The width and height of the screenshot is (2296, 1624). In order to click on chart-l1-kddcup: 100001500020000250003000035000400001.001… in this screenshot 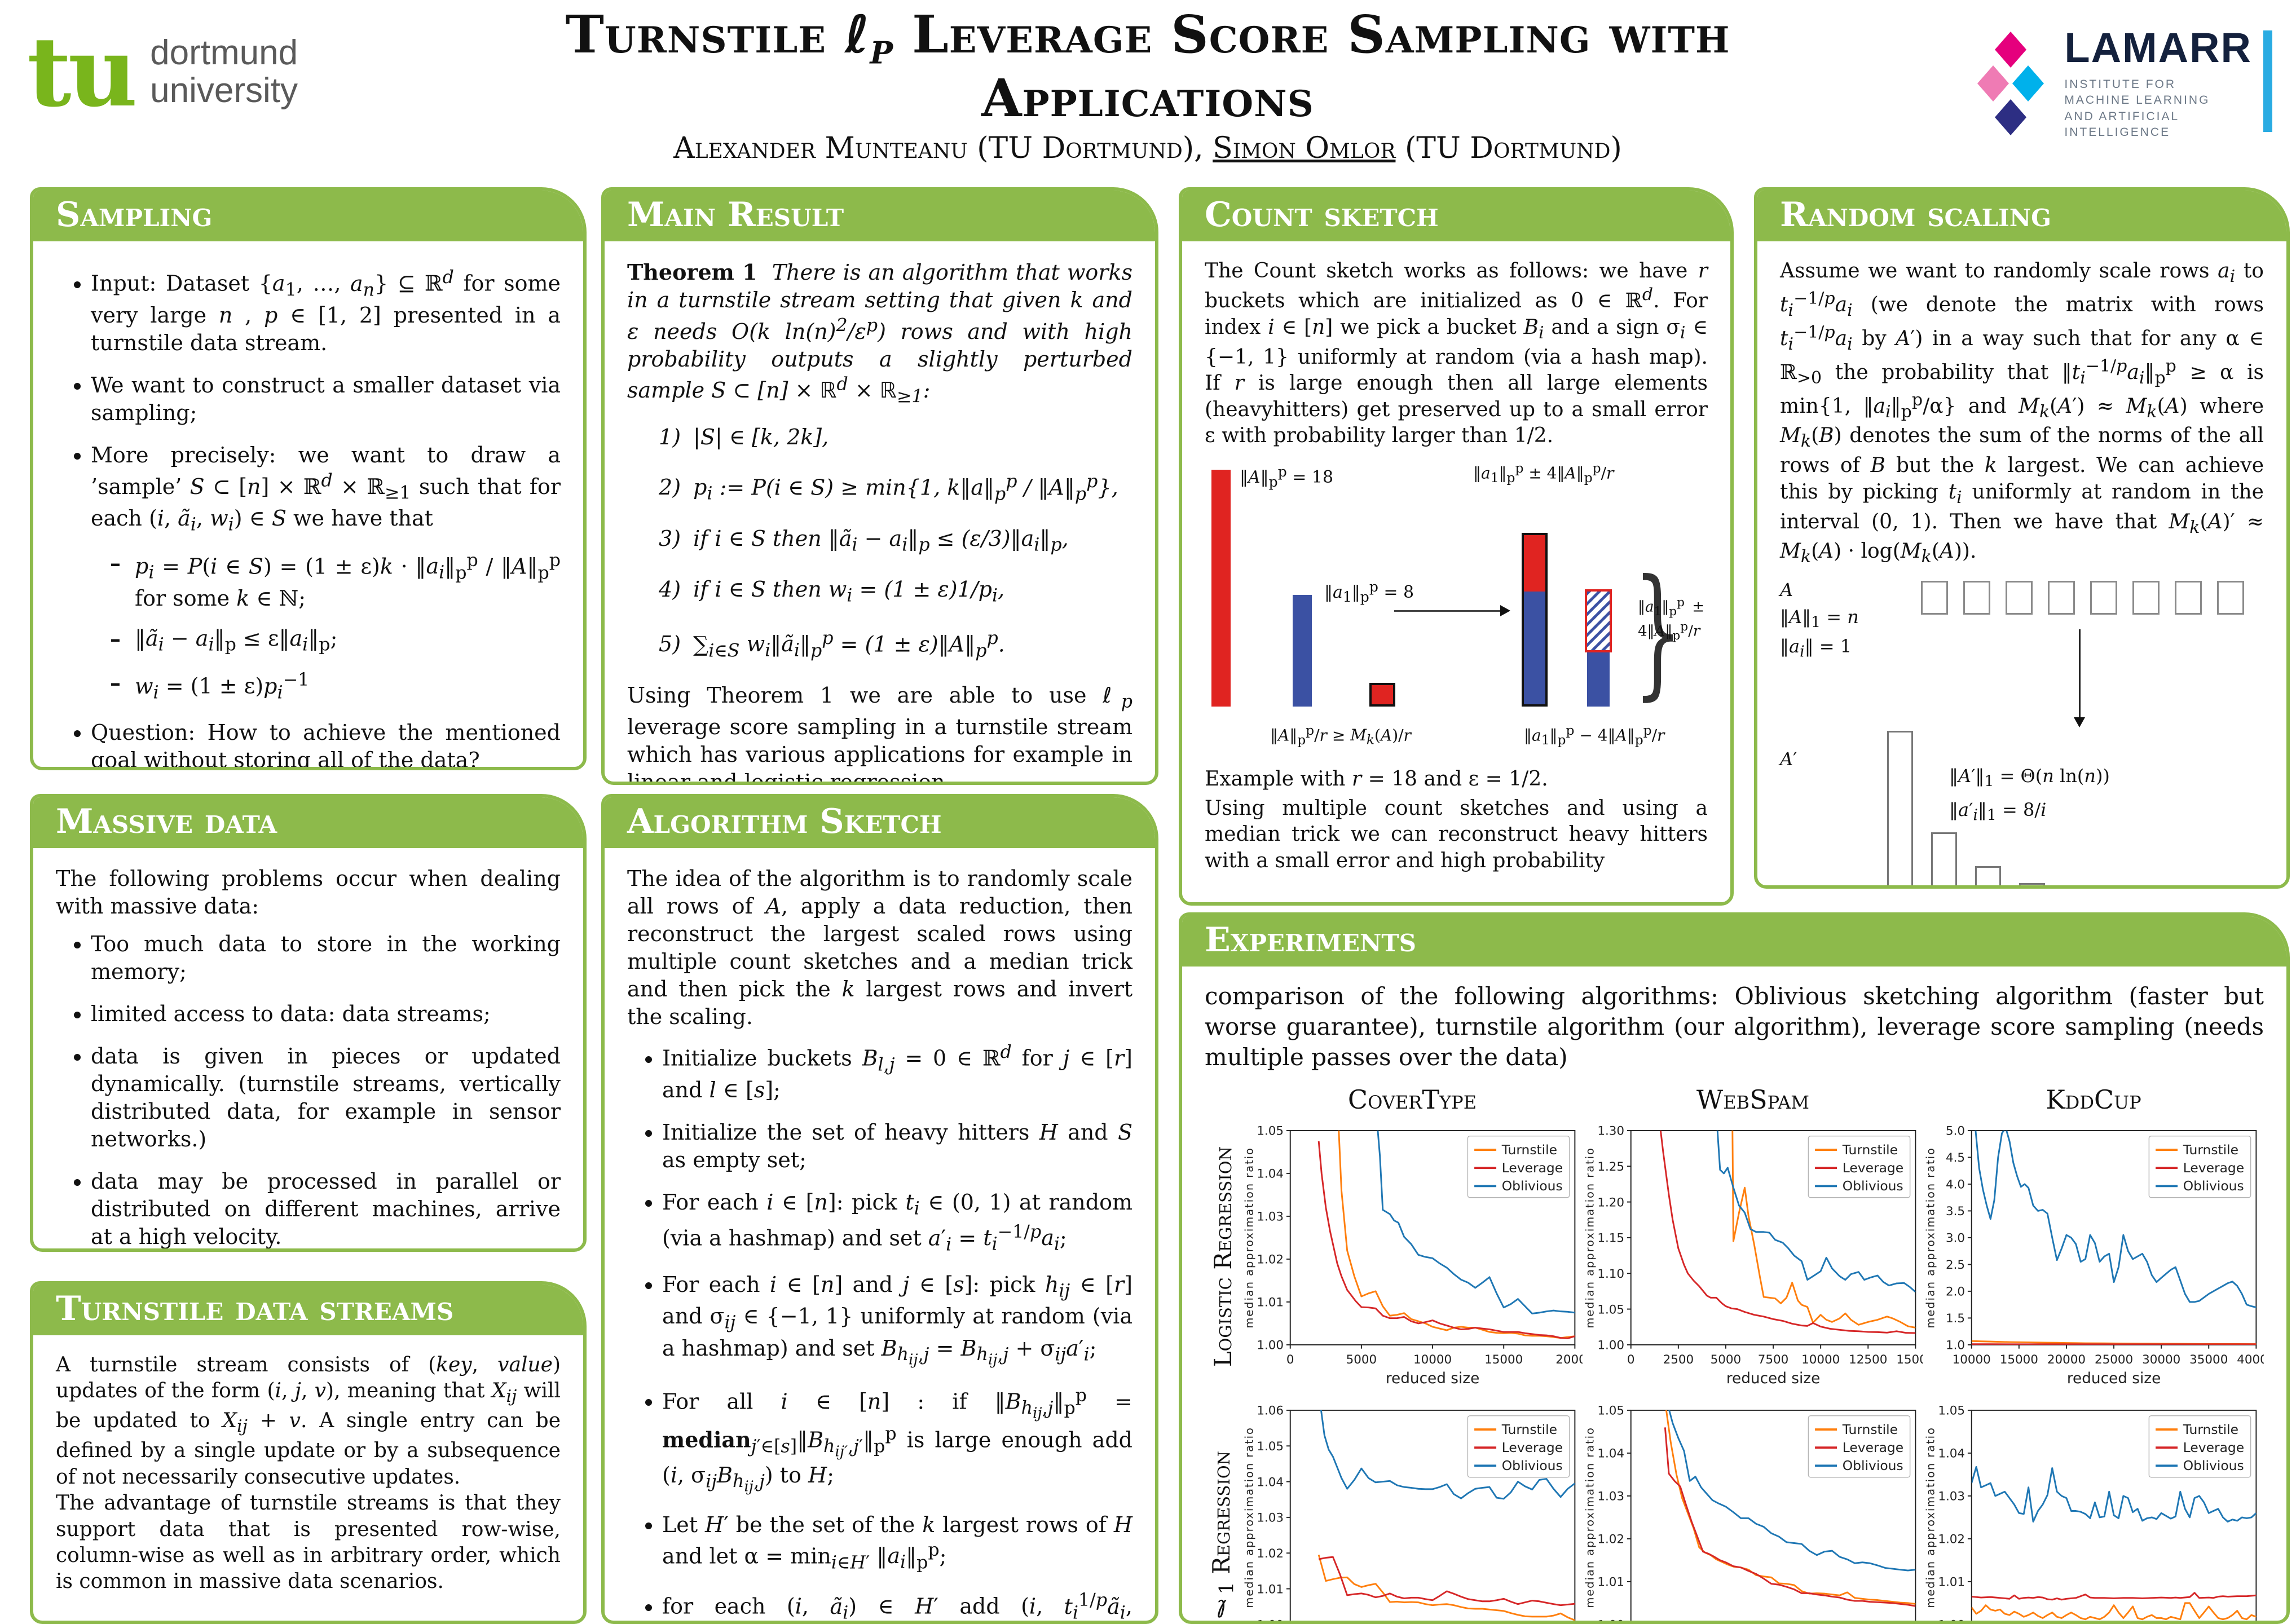, I will do `click(2093, 1511)`.